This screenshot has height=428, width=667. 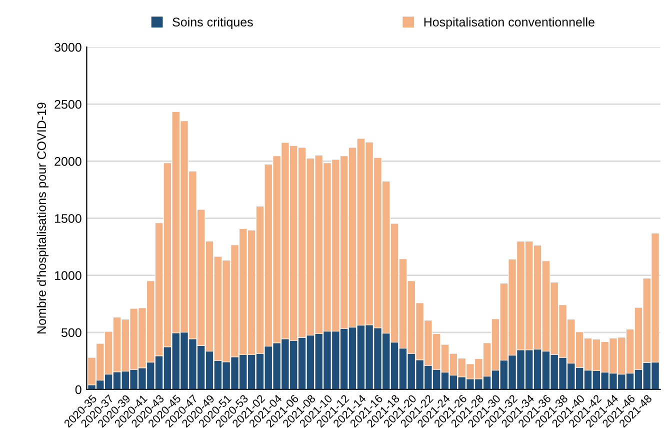 I want to click on legend-label: Hospitalisation conventionnelle, so click(x=509, y=23).